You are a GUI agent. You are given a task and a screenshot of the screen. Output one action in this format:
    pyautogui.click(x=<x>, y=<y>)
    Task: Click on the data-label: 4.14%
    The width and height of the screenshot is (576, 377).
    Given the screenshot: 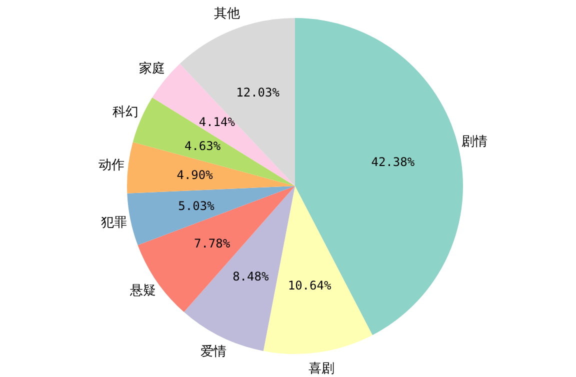 What is the action you would take?
    pyautogui.click(x=217, y=122)
    